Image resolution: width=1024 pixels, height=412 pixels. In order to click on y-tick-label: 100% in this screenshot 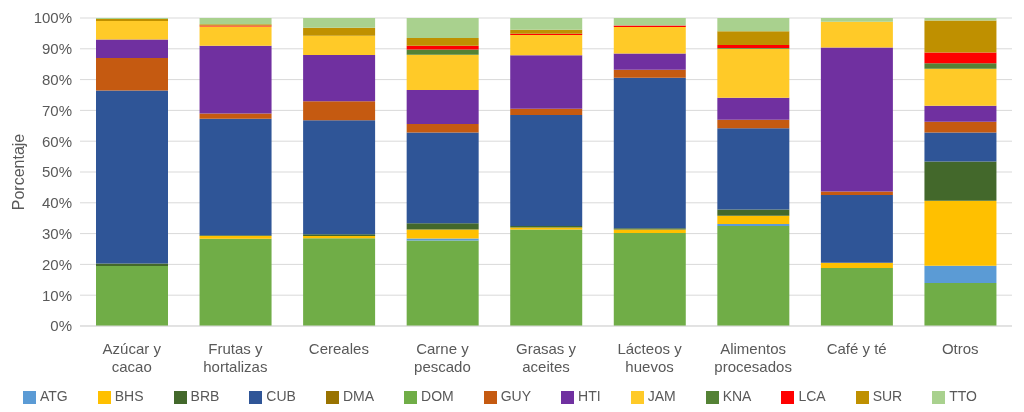, I will do `click(52, 18)`.